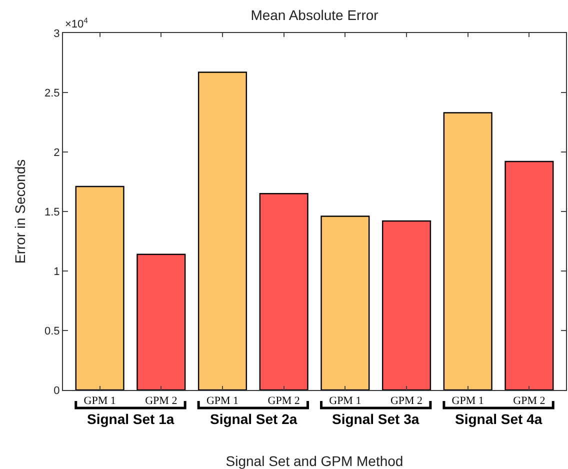 The width and height of the screenshot is (568, 469). What do you see at coordinates (314, 15) in the screenshot?
I see `chart-title: Mean Absolute Error` at bounding box center [314, 15].